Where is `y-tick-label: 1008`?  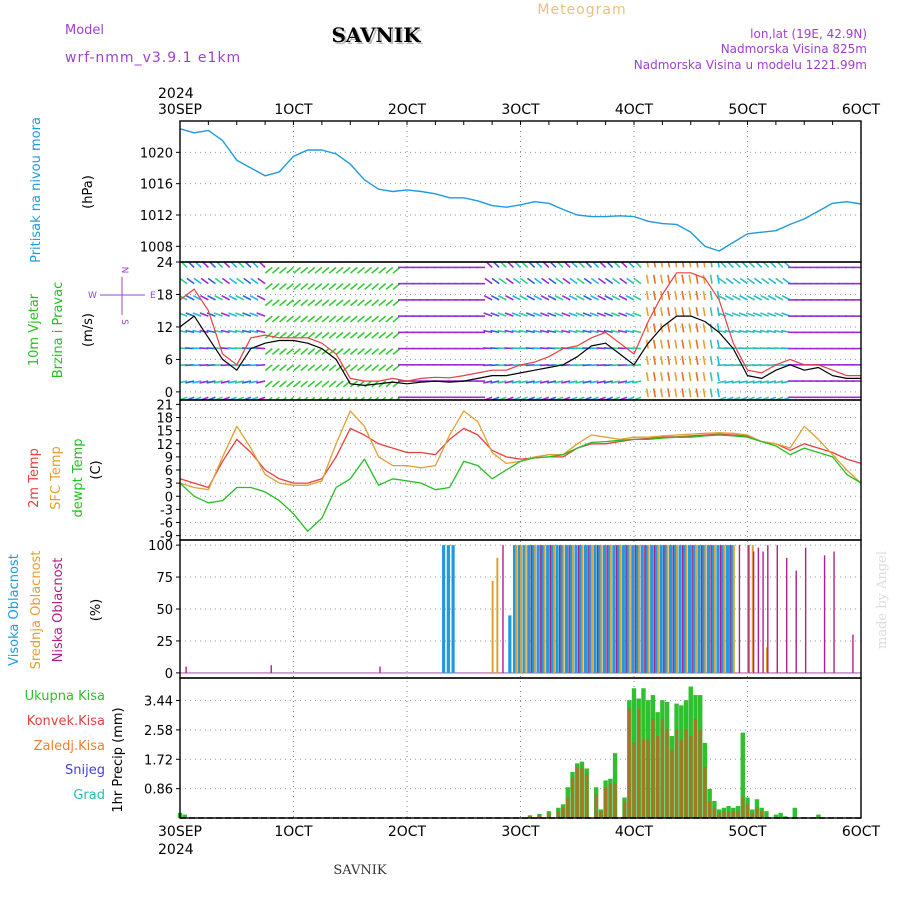 y-tick-label: 1008 is located at coordinates (156, 247).